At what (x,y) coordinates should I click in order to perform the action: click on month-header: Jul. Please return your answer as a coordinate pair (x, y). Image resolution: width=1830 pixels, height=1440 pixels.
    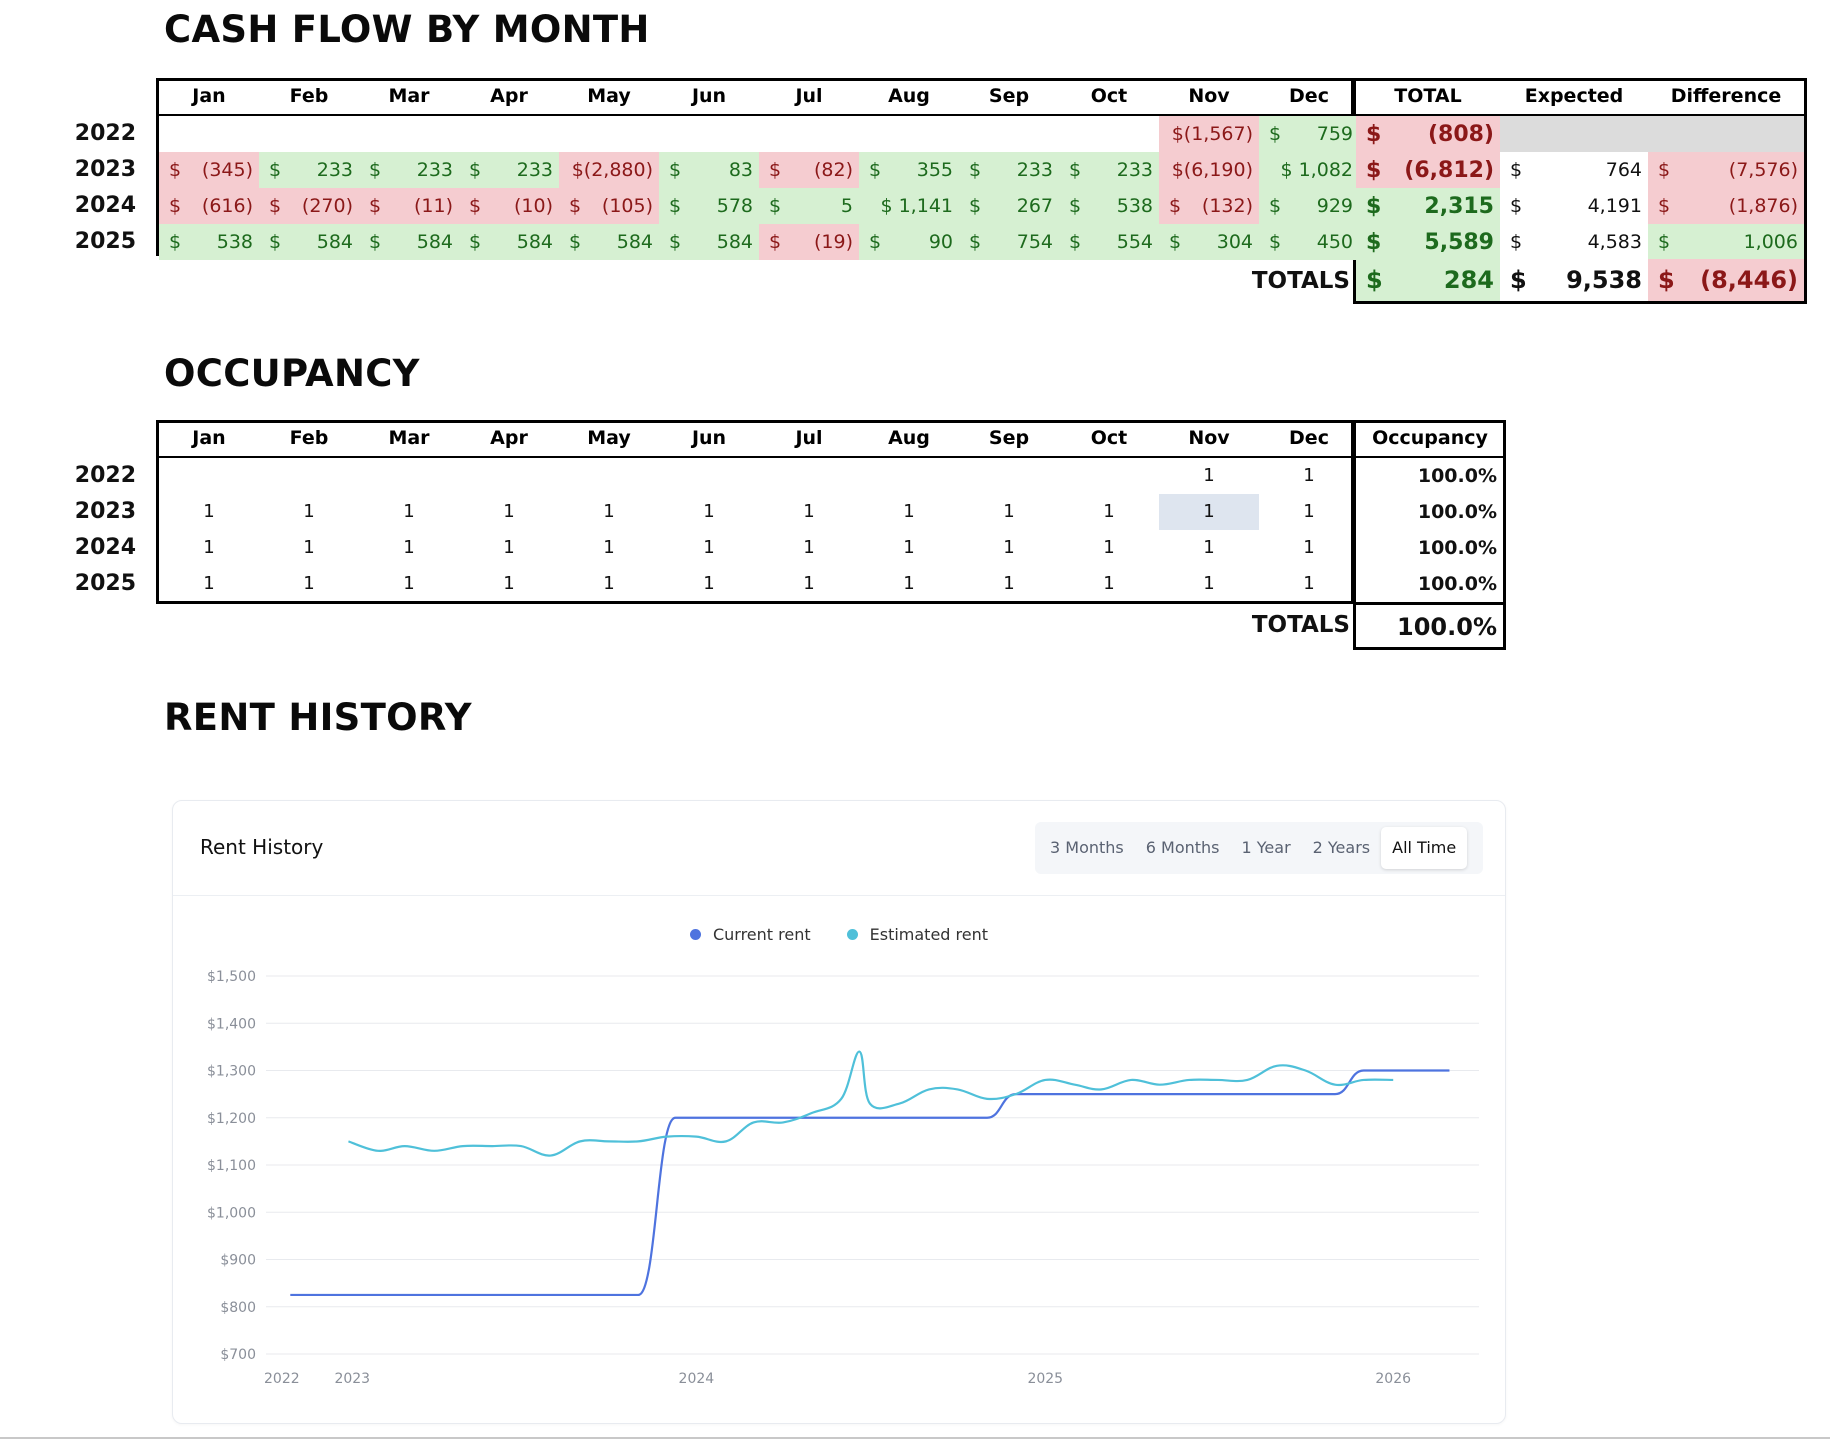
    Looking at the image, I should click on (809, 96).